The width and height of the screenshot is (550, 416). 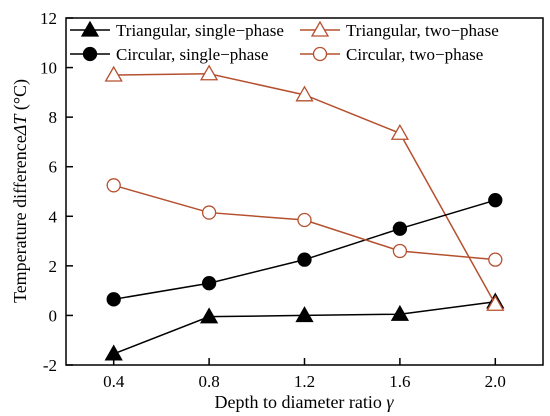 What do you see at coordinates (414, 54) in the screenshot?
I see `legend-label: Circular, two−phase` at bounding box center [414, 54].